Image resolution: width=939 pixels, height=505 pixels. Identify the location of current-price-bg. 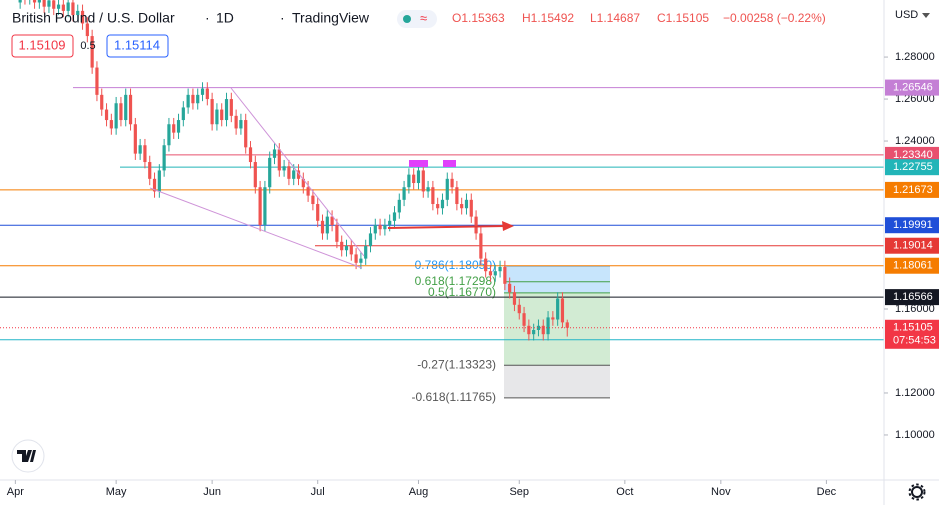
(912, 334).